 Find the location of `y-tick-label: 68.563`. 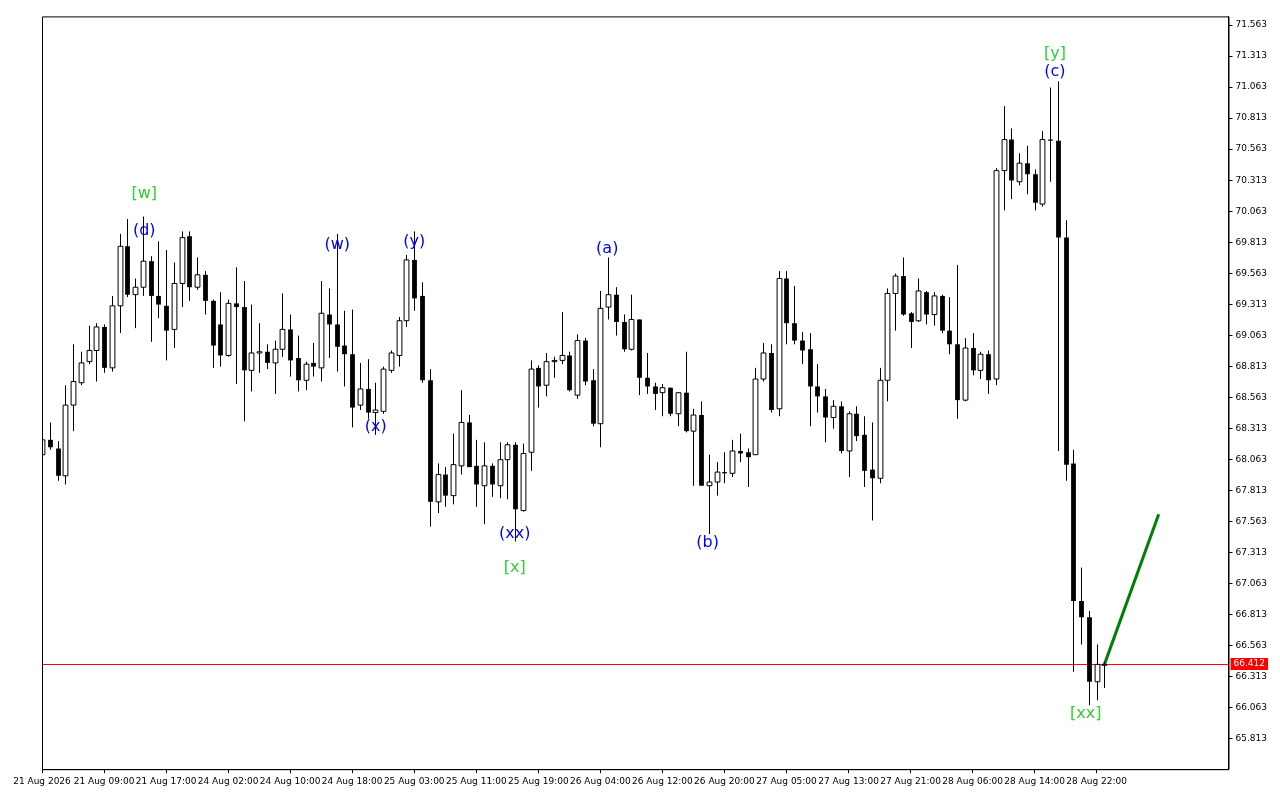

y-tick-label: 68.563 is located at coordinates (1251, 396).